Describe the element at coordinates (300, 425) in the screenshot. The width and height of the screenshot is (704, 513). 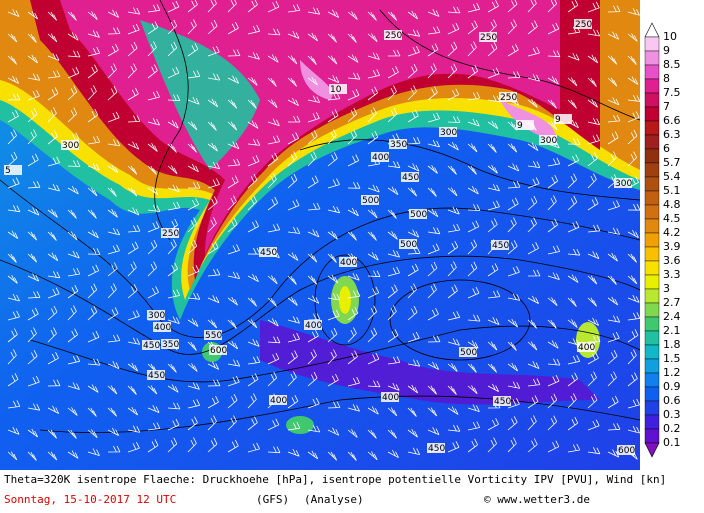
I see `ipv-region` at that location.